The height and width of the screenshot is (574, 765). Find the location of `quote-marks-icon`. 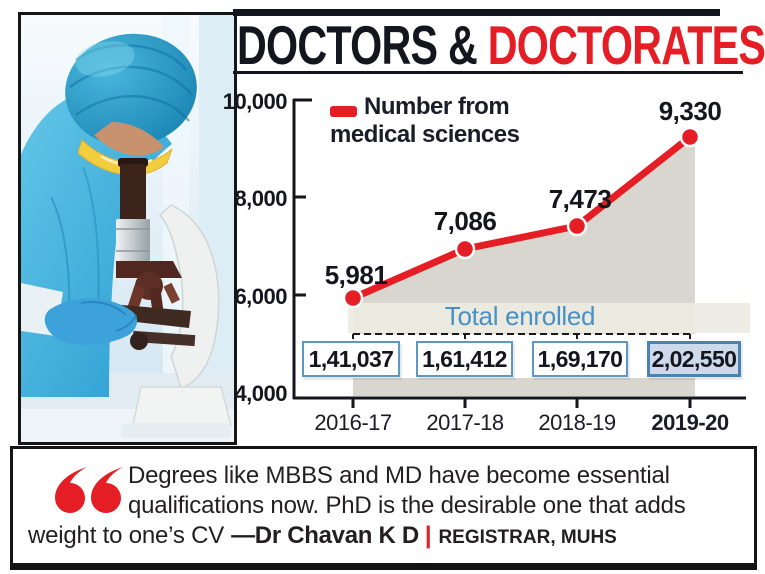

quote-marks-icon is located at coordinates (78, 488).